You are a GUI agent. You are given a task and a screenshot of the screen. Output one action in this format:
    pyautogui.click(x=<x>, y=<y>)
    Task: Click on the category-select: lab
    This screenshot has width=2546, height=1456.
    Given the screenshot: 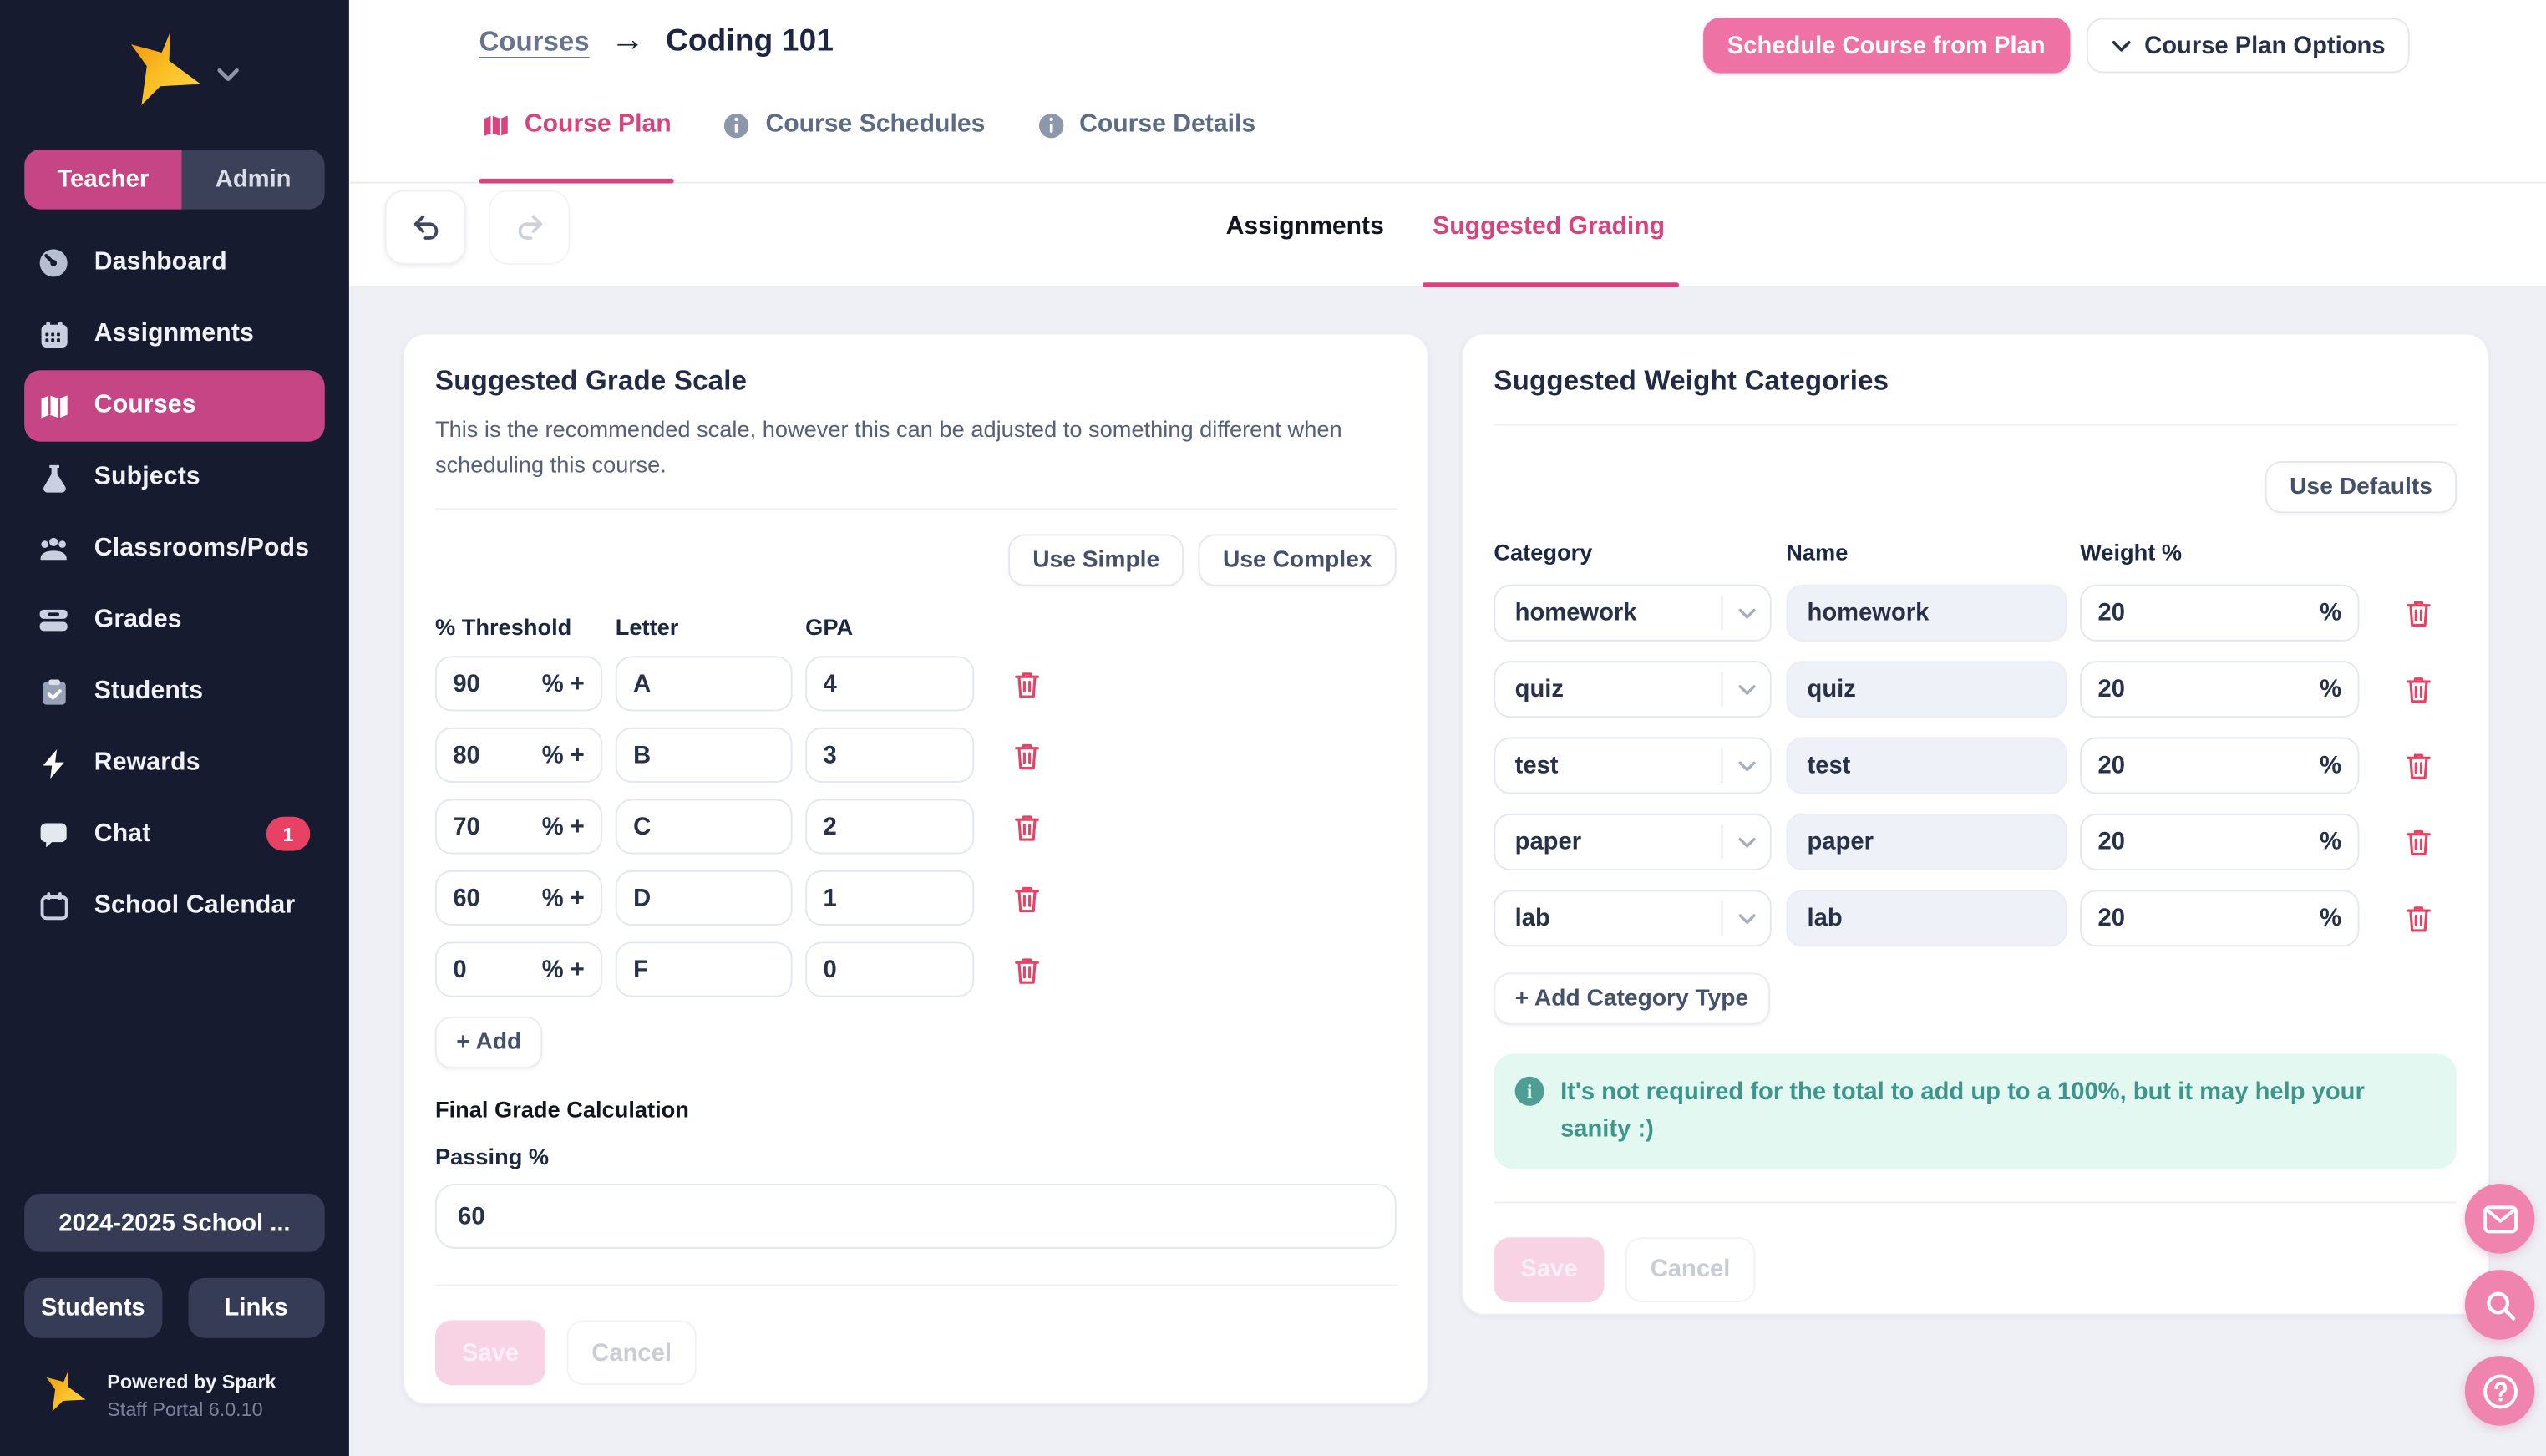 What is the action you would take?
    pyautogui.click(x=1633, y=918)
    